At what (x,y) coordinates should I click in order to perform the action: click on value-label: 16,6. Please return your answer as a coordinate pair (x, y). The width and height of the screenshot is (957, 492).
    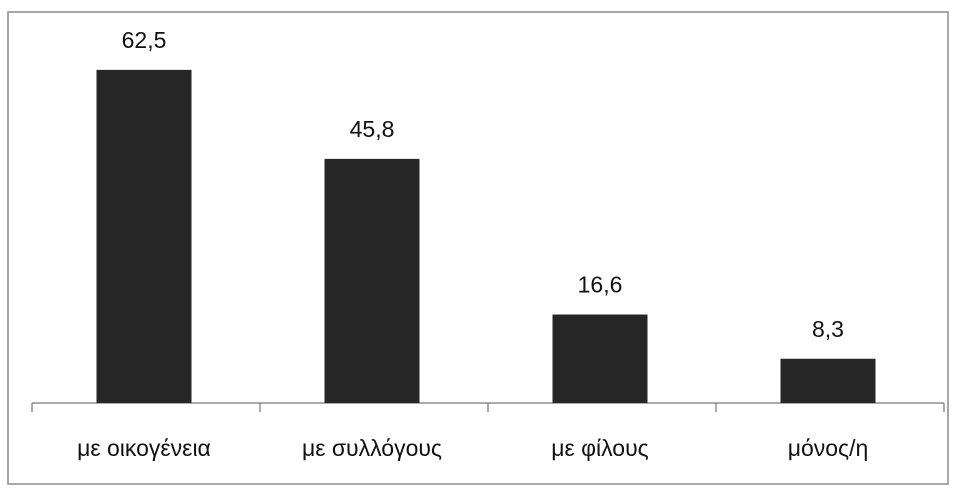
    Looking at the image, I should click on (600, 285).